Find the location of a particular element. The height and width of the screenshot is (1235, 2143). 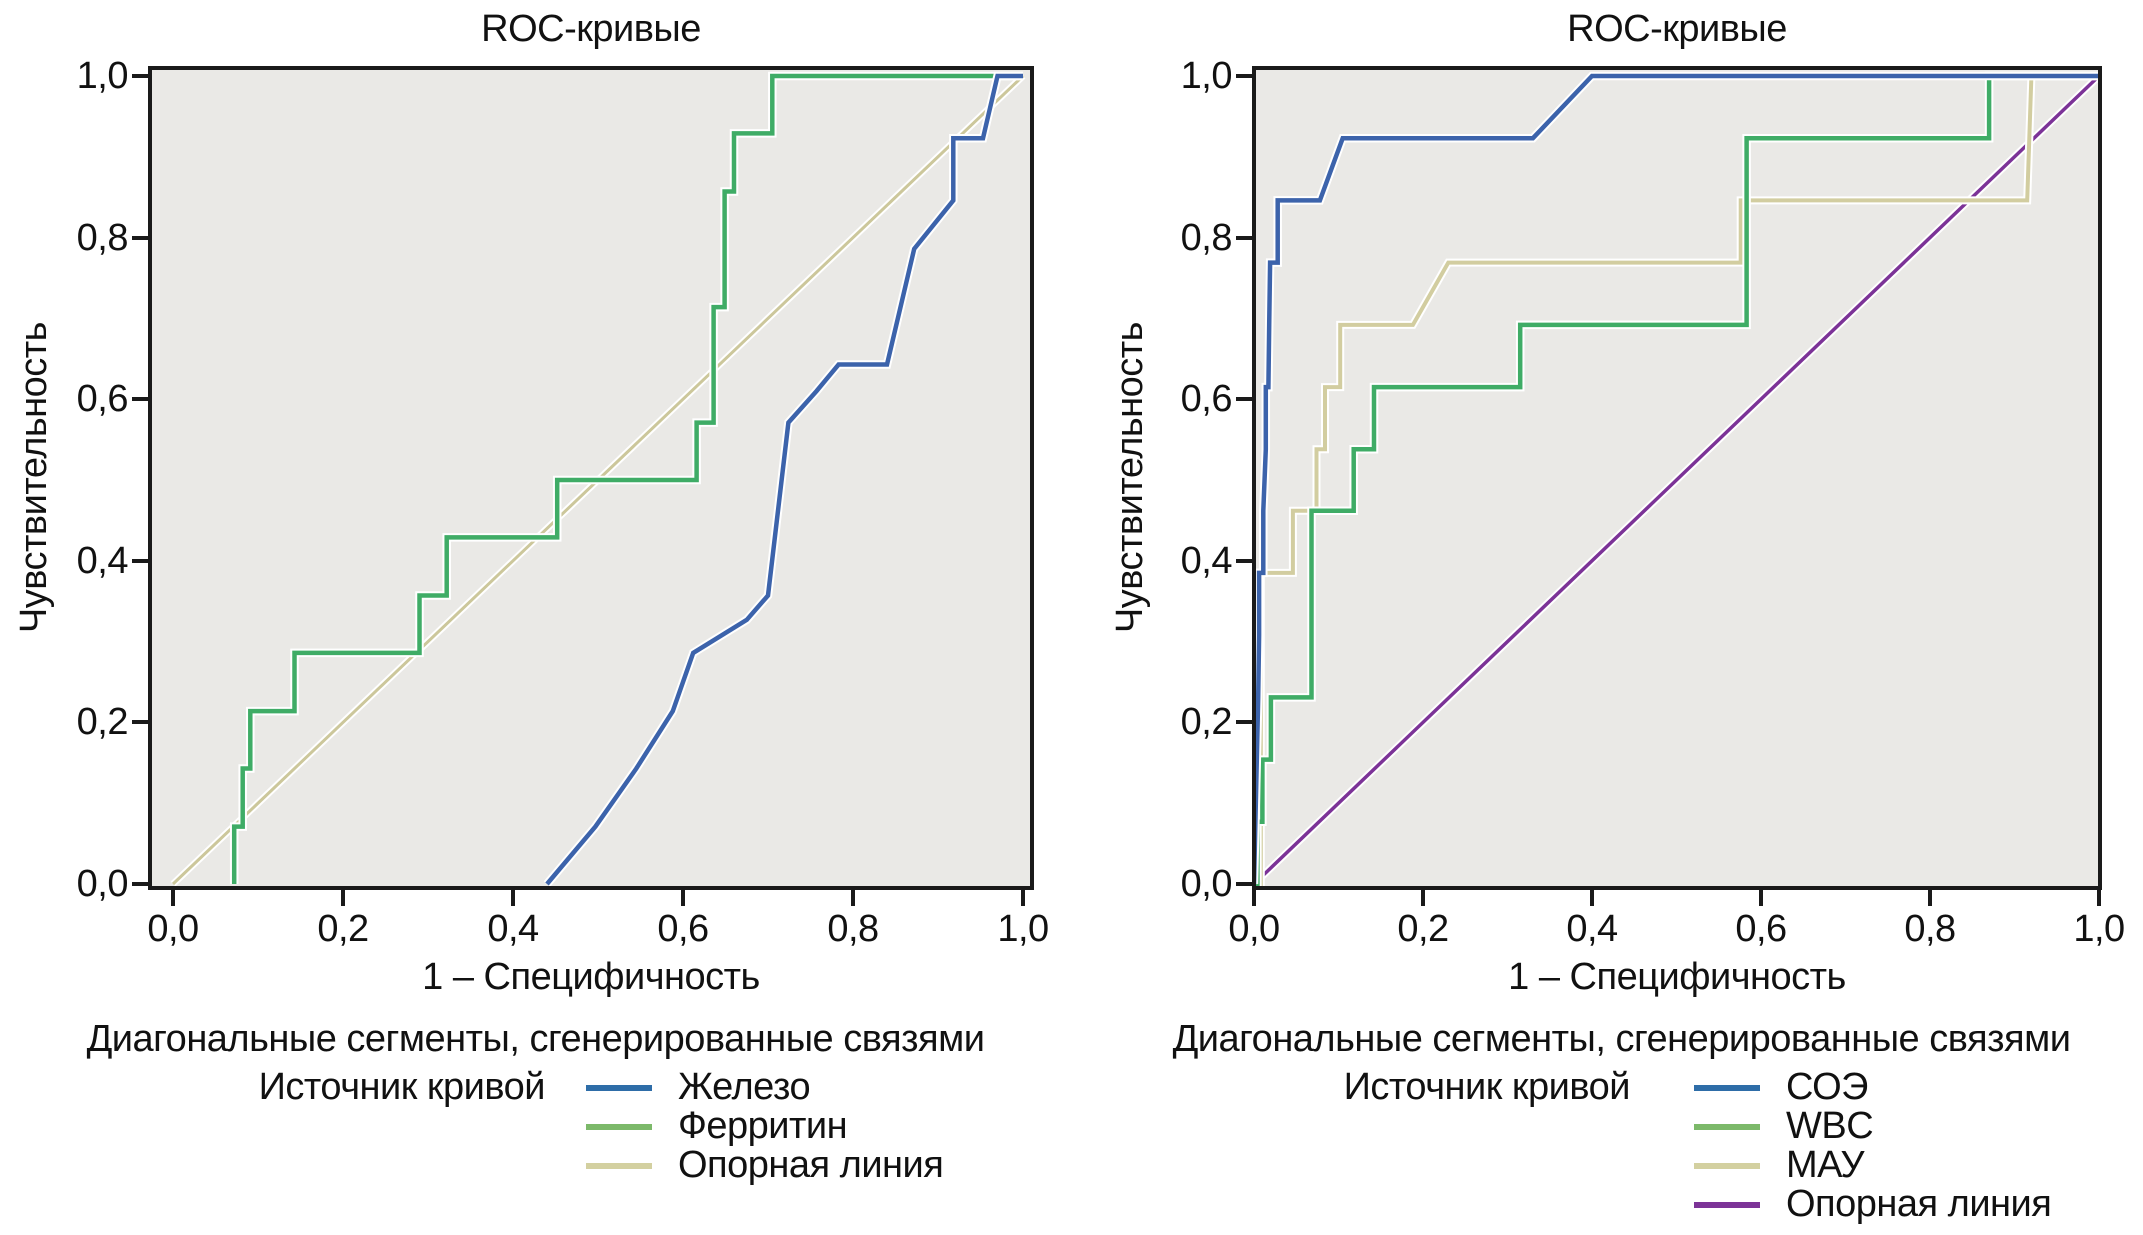

legend-label: МАУ is located at coordinates (1825, 1165).